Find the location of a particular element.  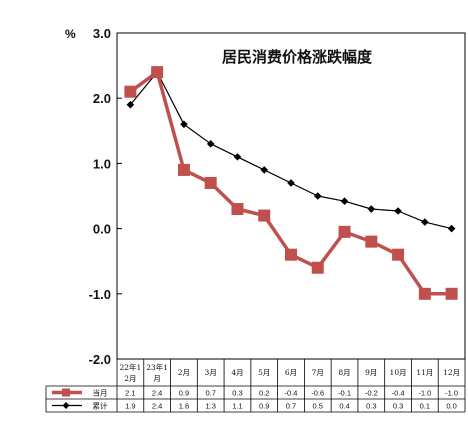

table-cell-value: 1.9 is located at coordinates (130, 406).